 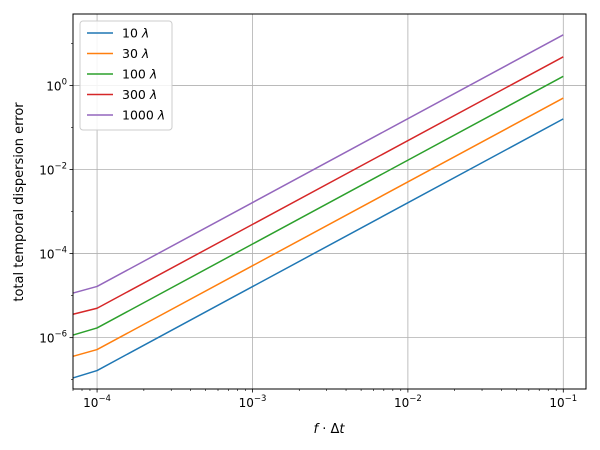 I want to click on x-tick-exponent: −1, so click(x=571, y=399).